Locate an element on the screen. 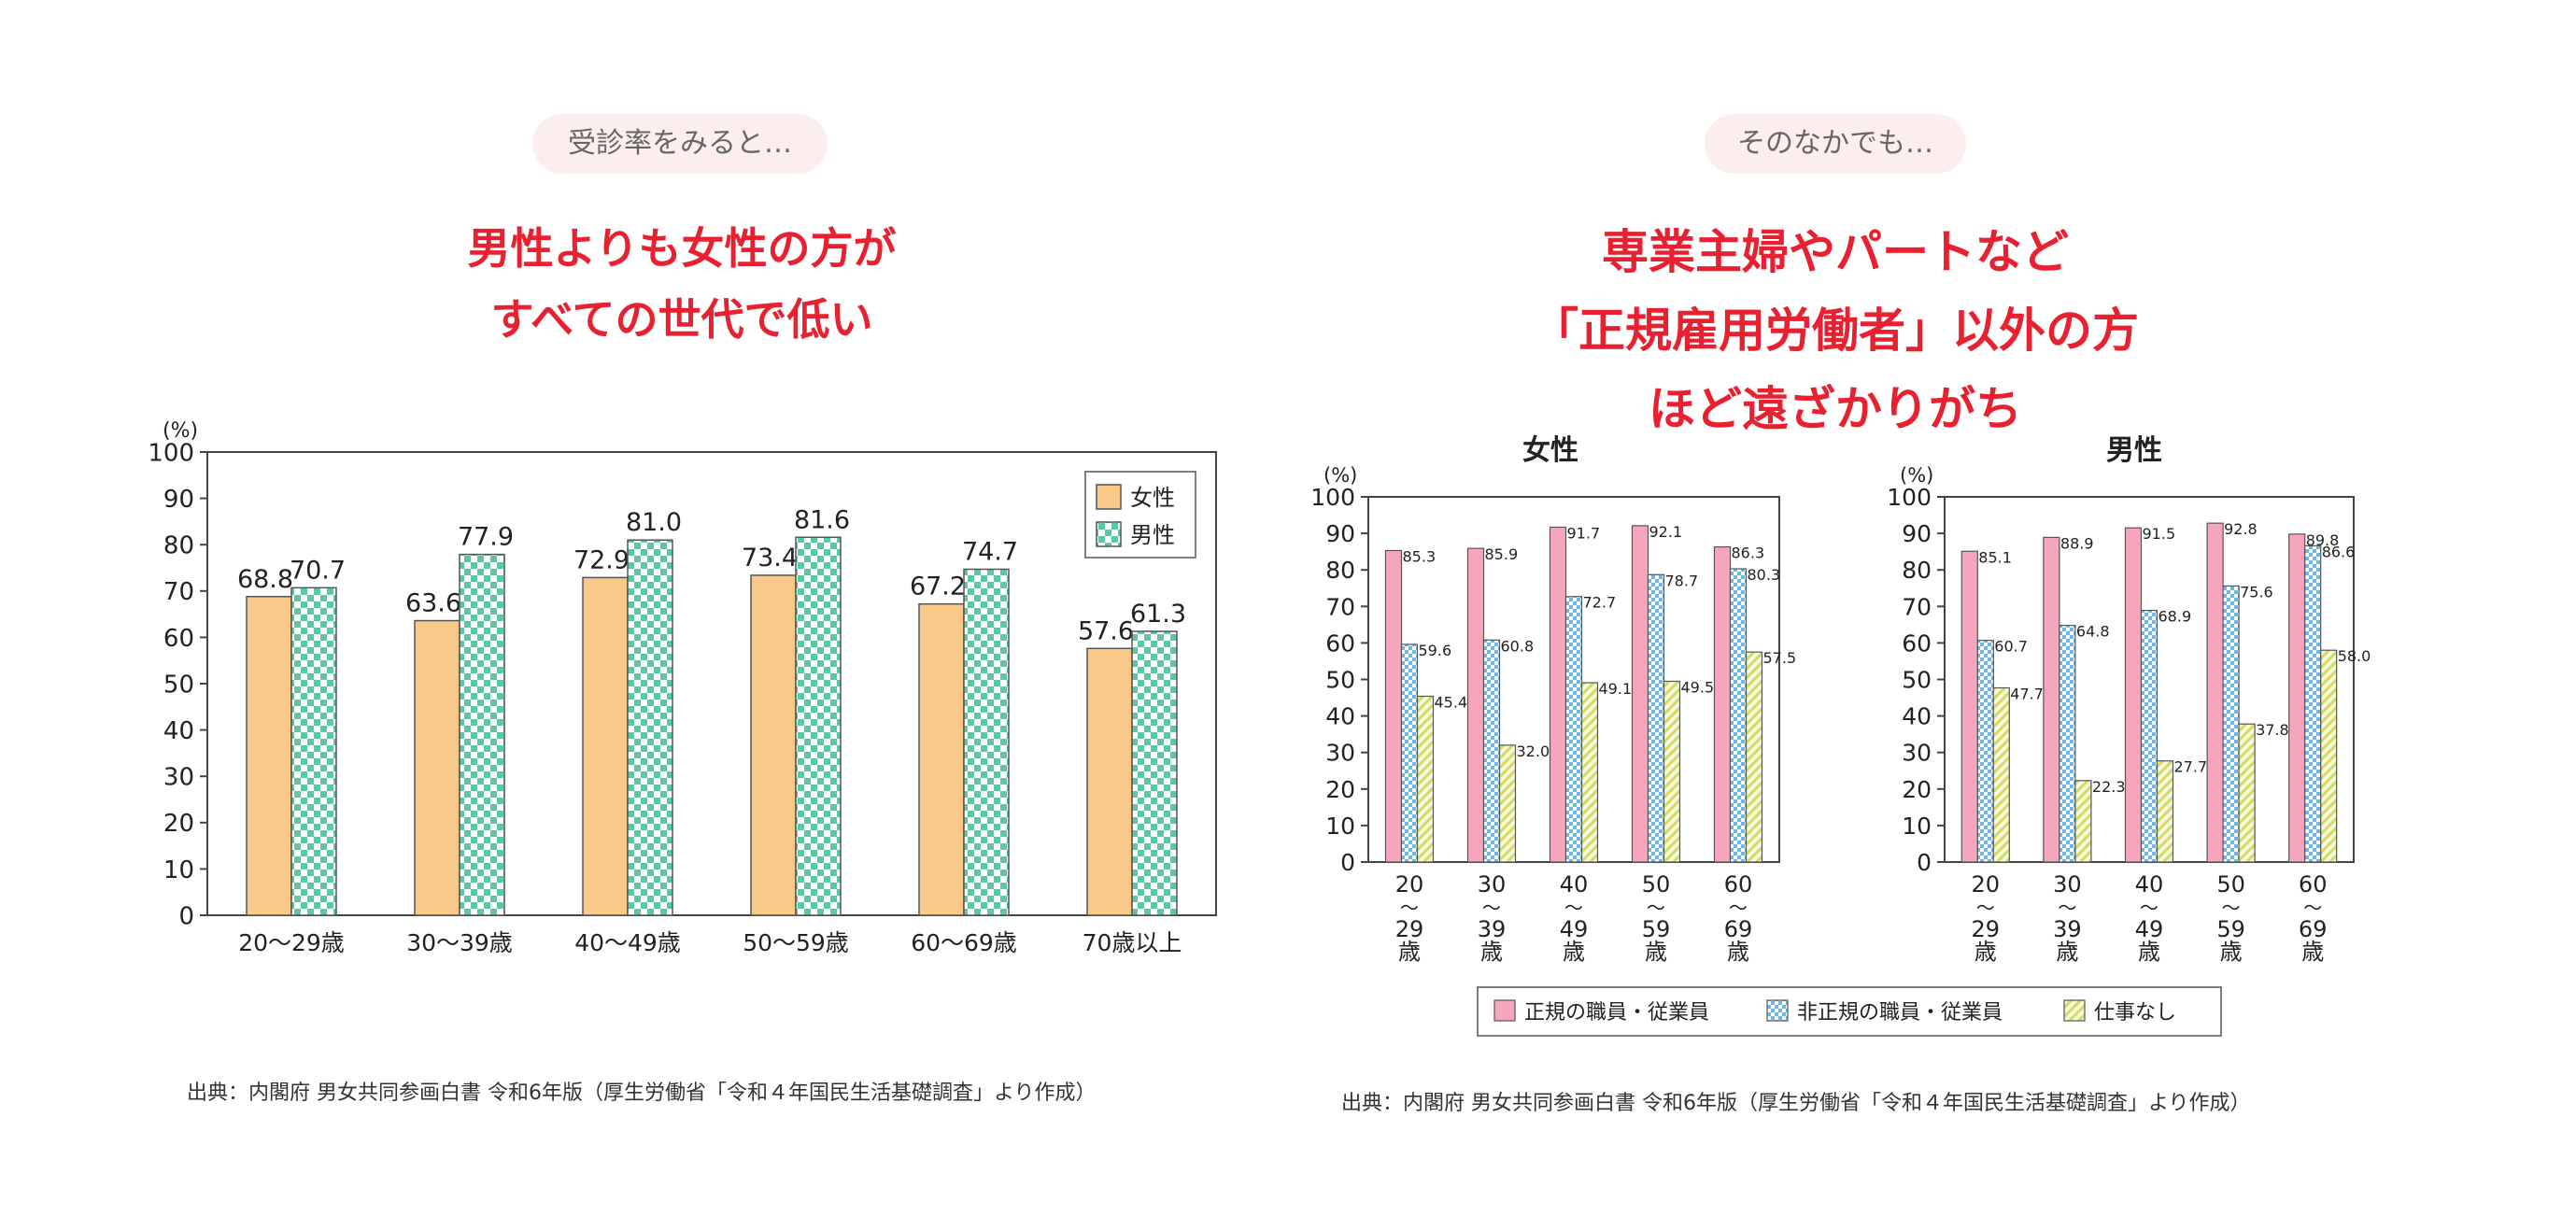 This screenshot has width=2576, height=1216. left-x-tick-label: 50～59歳 is located at coordinates (796, 942).